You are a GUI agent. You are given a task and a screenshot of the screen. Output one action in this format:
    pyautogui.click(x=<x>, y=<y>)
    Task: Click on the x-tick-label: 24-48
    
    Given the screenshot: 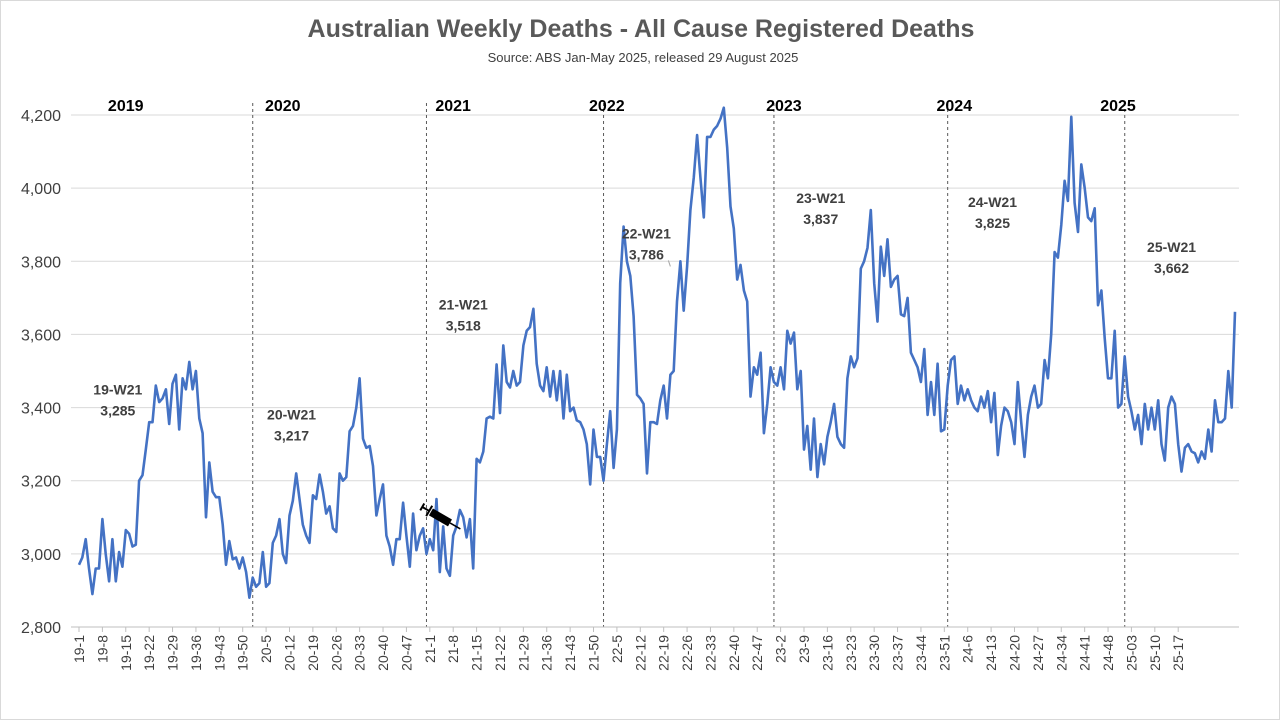 What is the action you would take?
    pyautogui.click(x=1108, y=653)
    